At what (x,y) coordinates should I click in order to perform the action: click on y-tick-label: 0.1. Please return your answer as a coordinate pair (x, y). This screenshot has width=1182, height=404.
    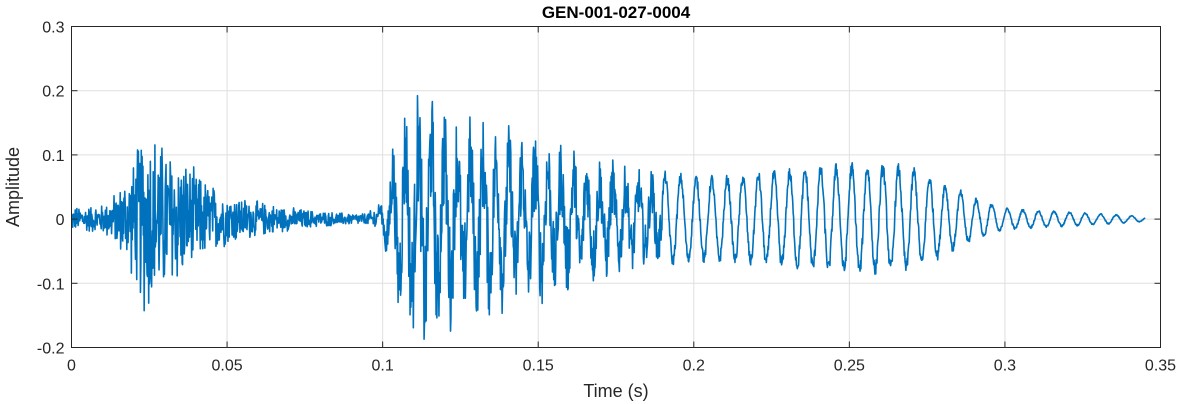
    Looking at the image, I should click on (53, 156).